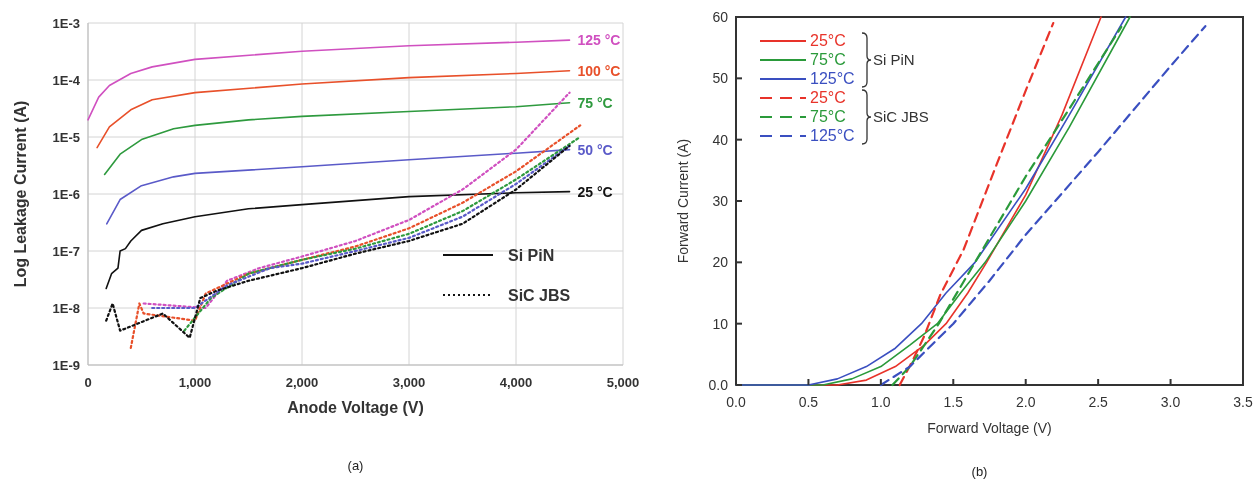  I want to click on x-tick-label: 3.5, so click(1243, 402).